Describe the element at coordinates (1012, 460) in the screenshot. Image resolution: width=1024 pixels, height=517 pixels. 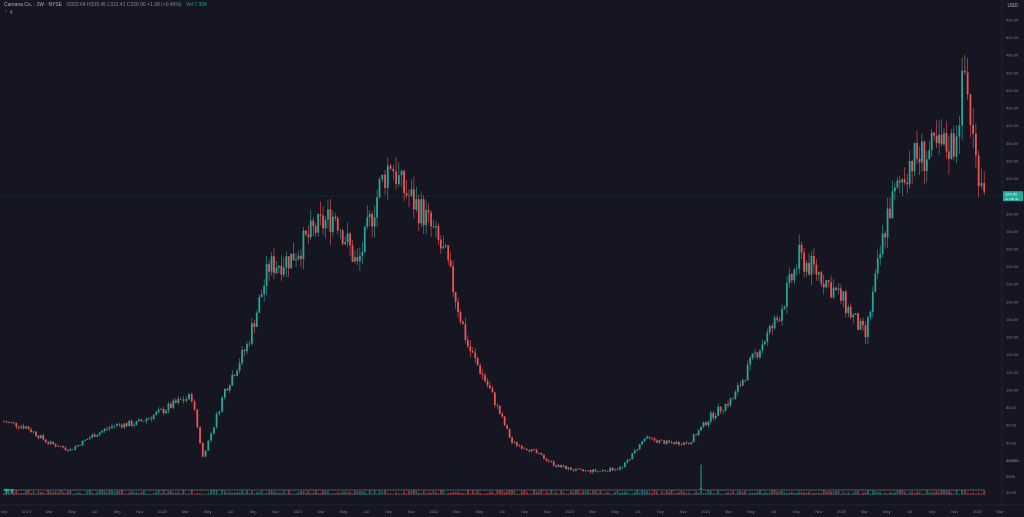
I see `volume-tick-label: 1.000M` at that location.